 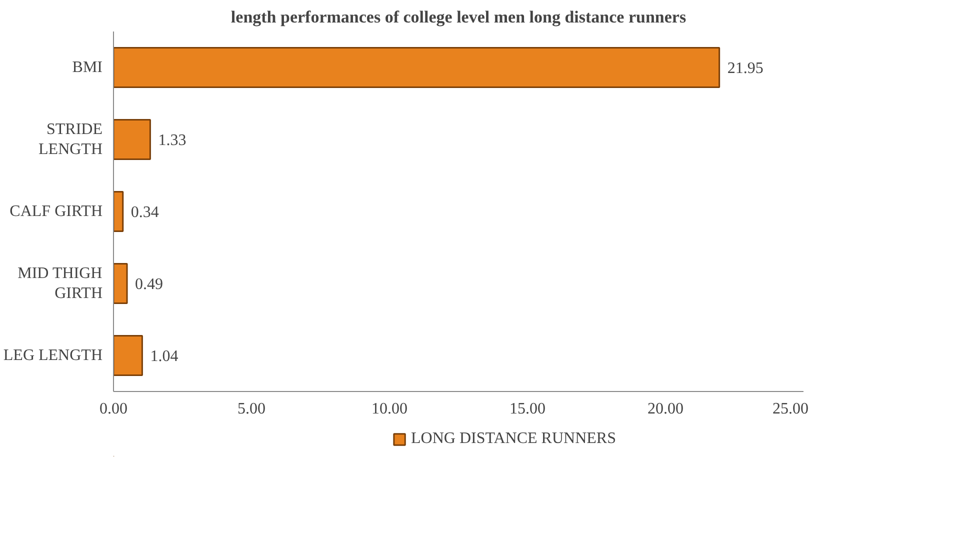 What do you see at coordinates (458, 17) in the screenshot?
I see `chart-title: length performances of college level men long distance runners` at bounding box center [458, 17].